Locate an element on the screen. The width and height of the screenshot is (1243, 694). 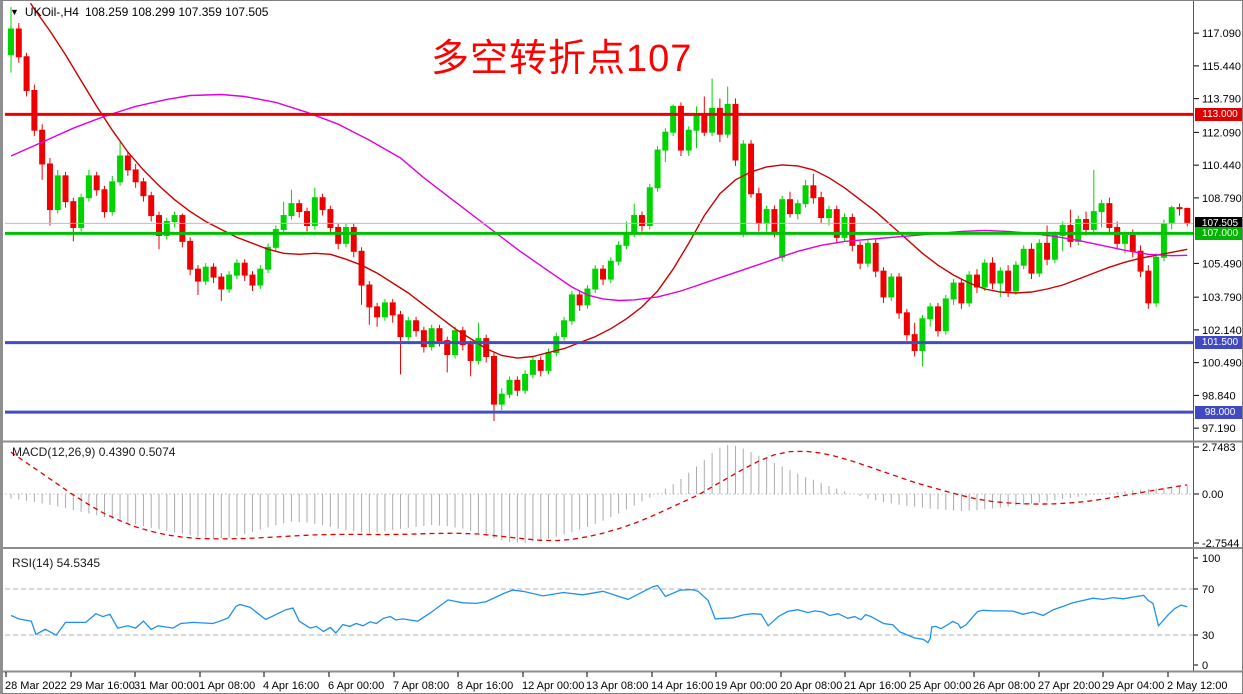
price-tick-110.440: 110.440 is located at coordinates (1221, 166).